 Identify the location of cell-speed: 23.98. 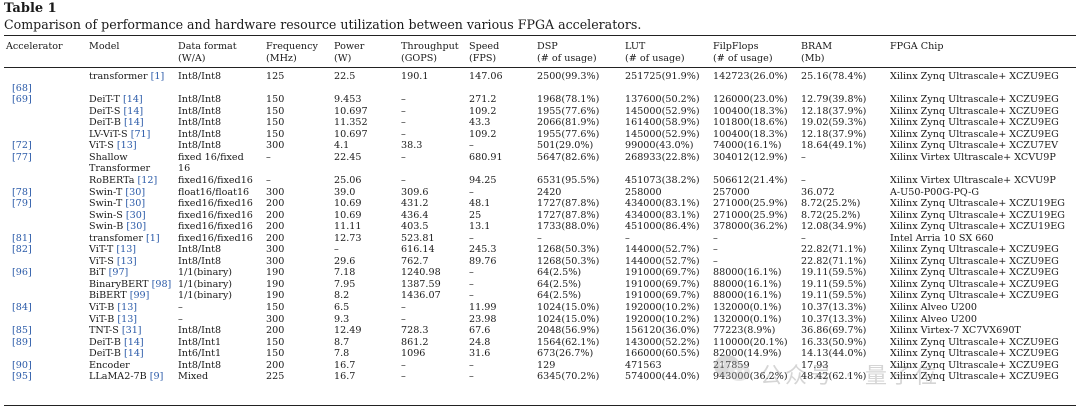
(483, 319).